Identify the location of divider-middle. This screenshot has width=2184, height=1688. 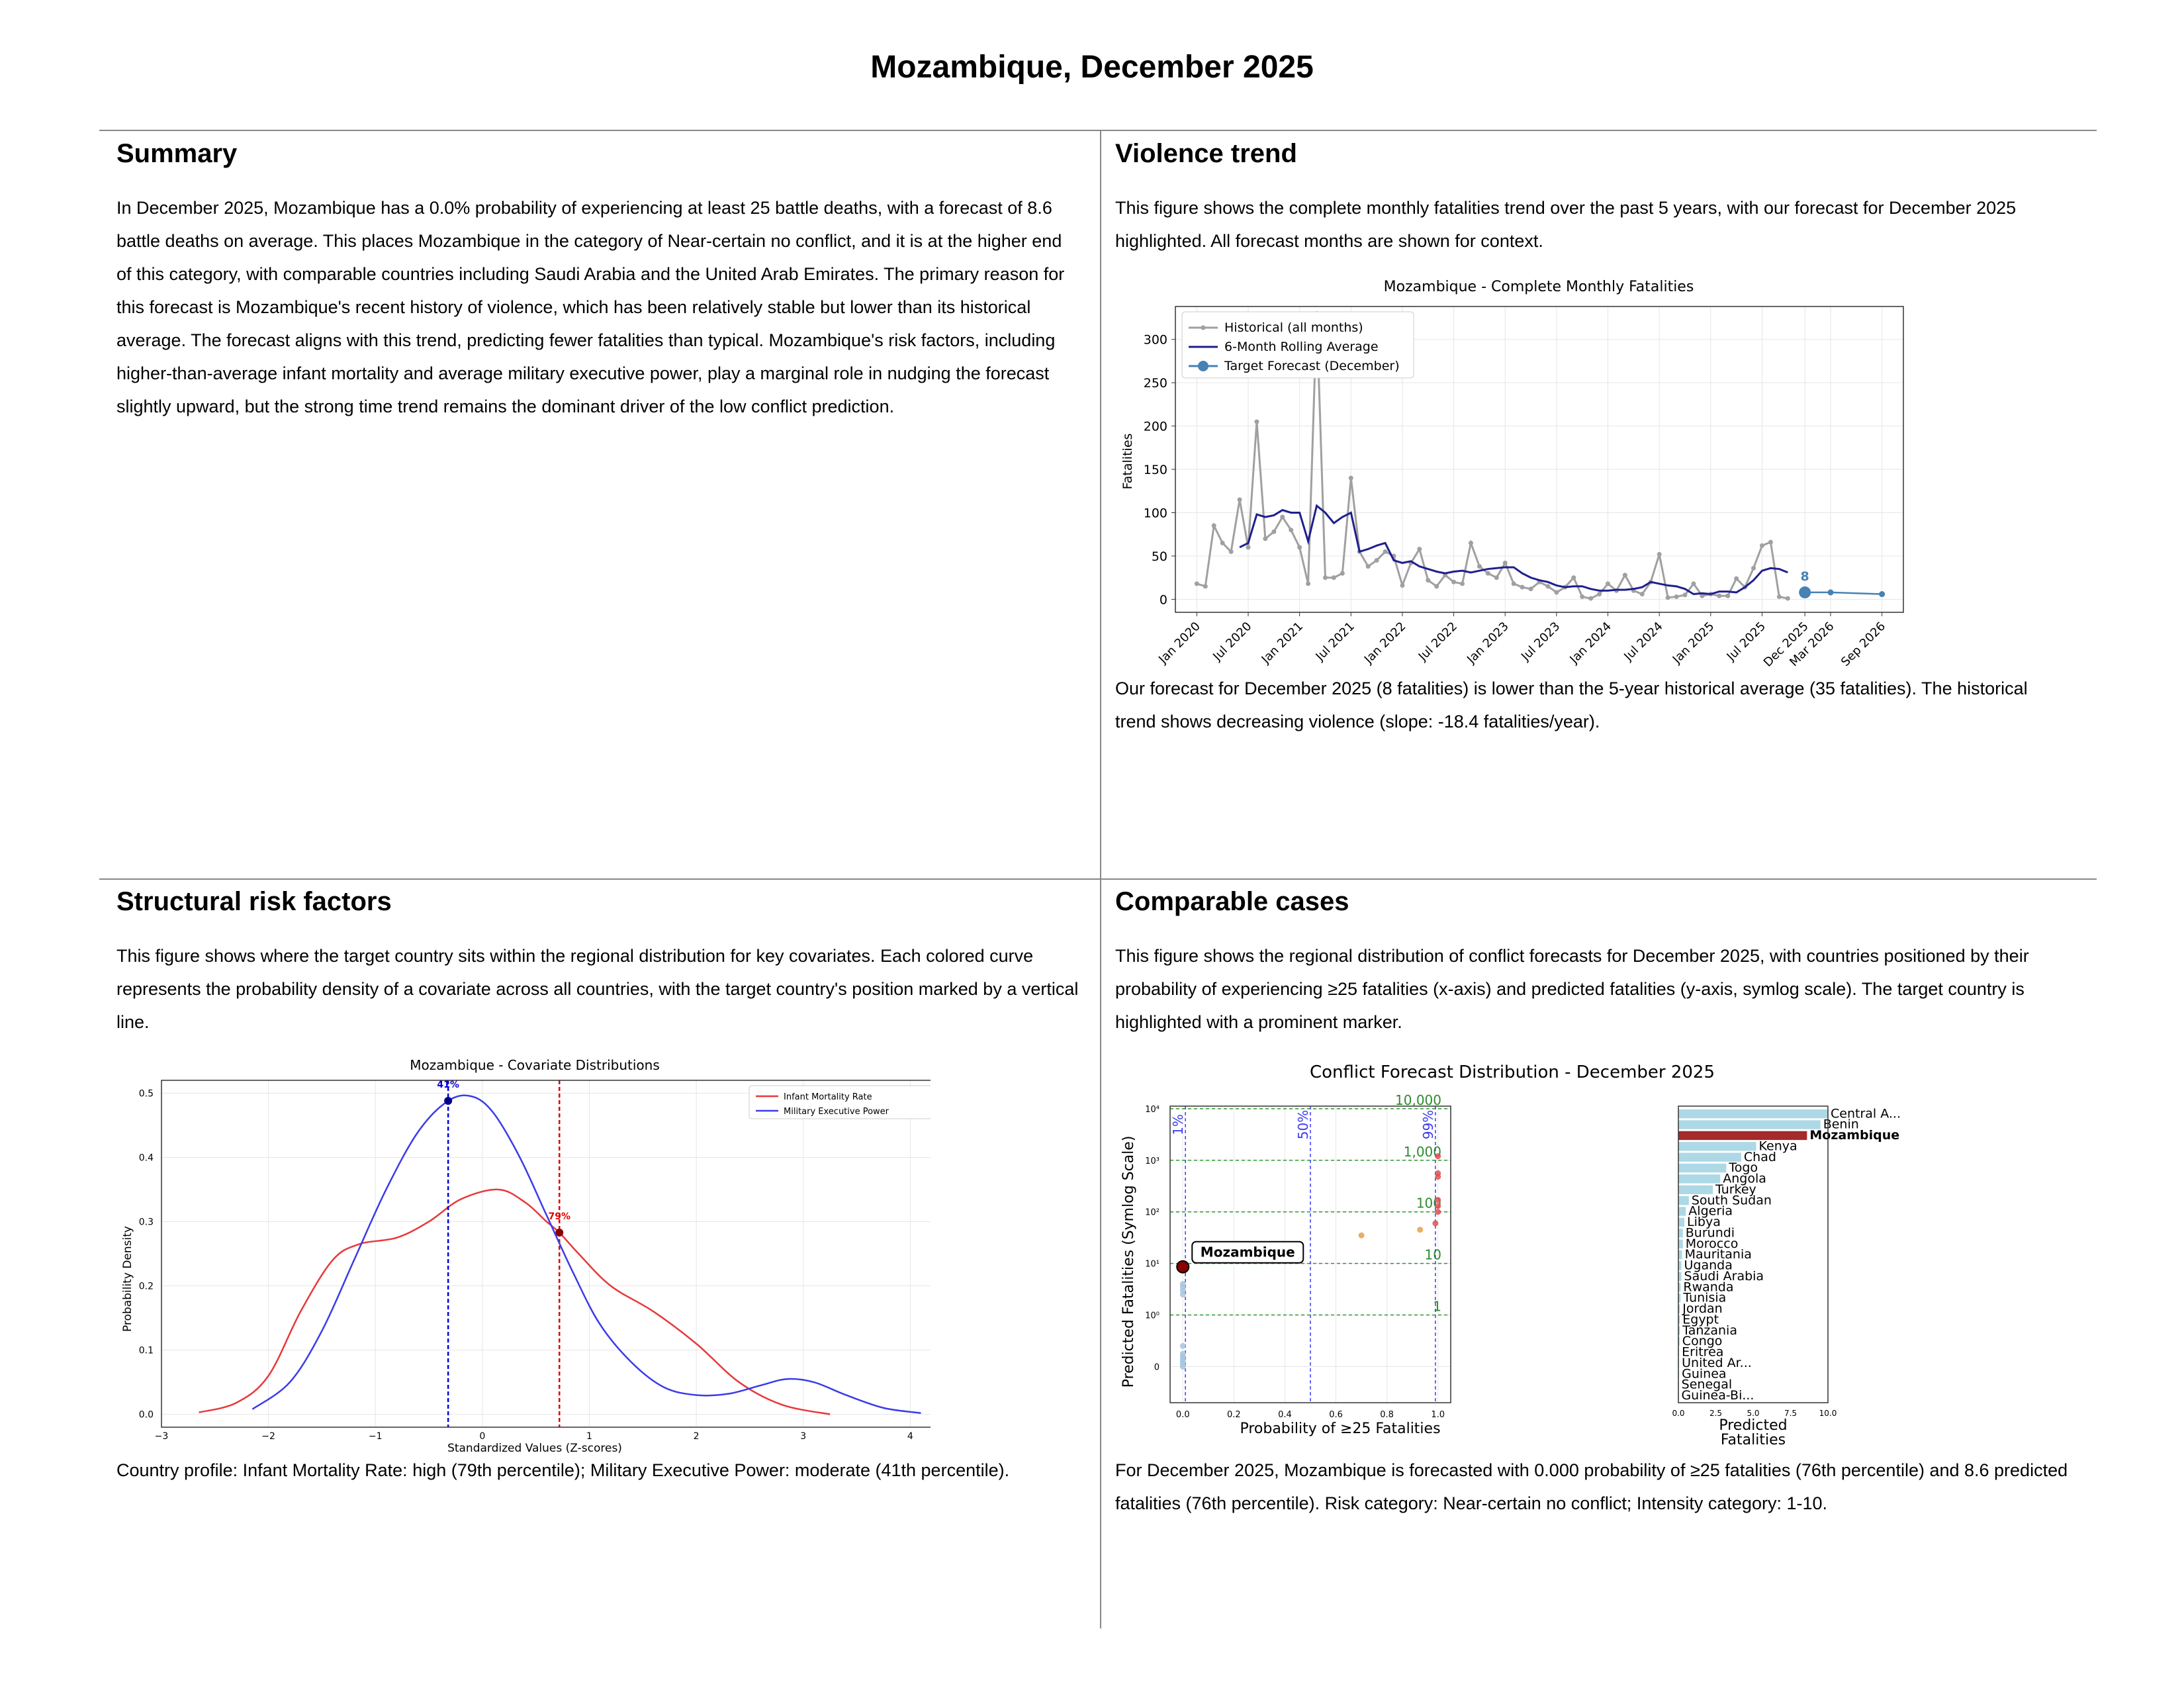
(1098, 879).